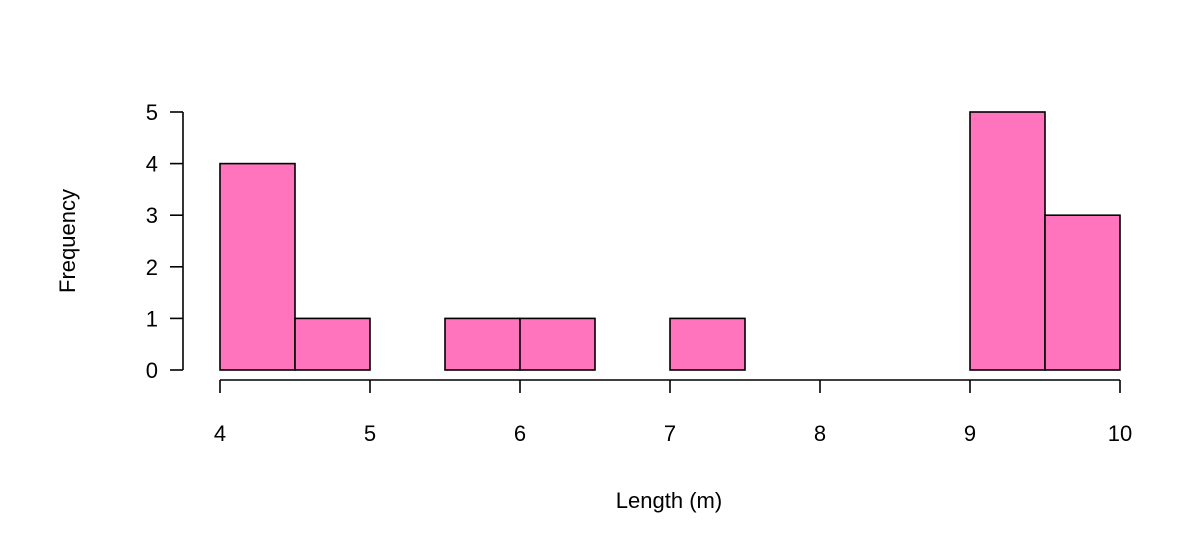 Image resolution: width=1179 pixels, height=544 pixels. Describe the element at coordinates (970, 433) in the screenshot. I see `x-tick-label: 9` at that location.